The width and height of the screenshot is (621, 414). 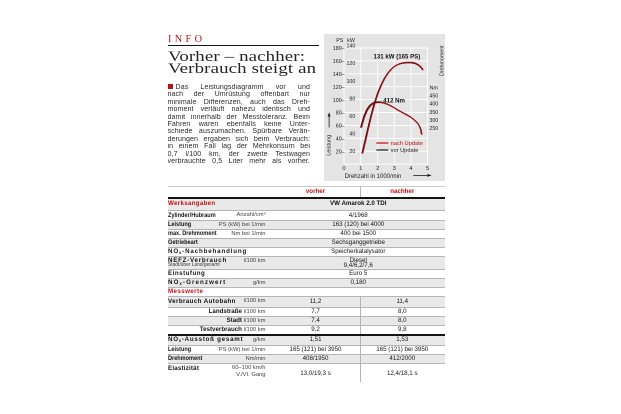 I want to click on svg-text: kW, so click(x=351, y=41).